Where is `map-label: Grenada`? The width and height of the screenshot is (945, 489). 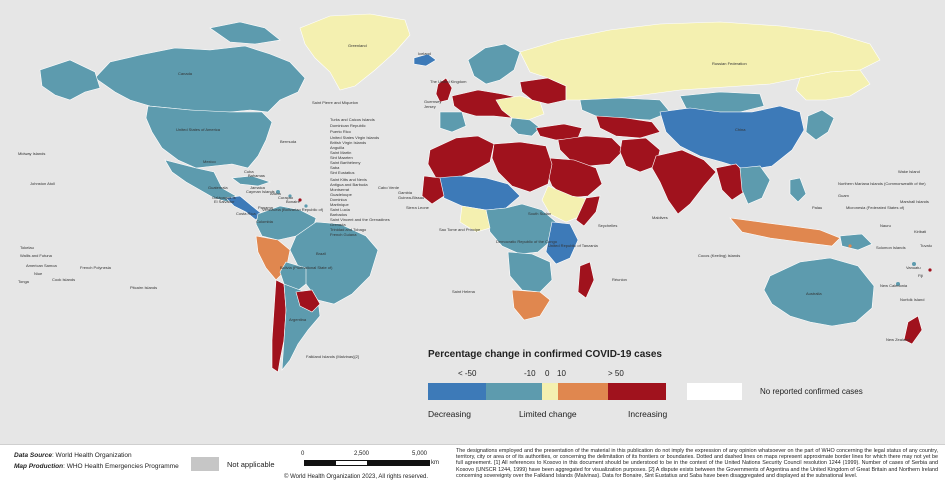
map-label: Grenada is located at coordinates (338, 224).